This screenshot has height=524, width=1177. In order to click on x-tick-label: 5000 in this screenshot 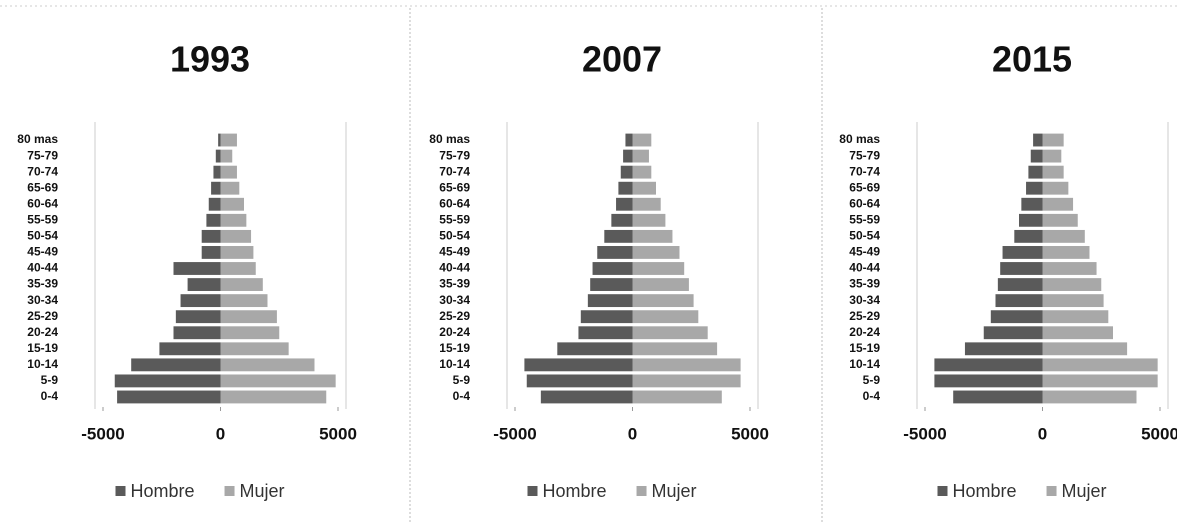, I will do `click(338, 433)`.